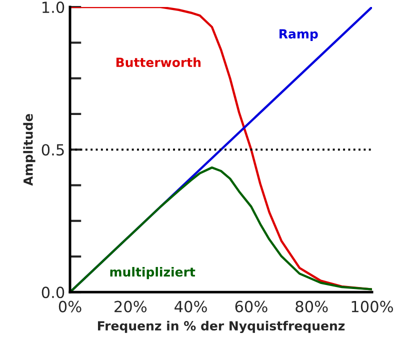 This screenshot has width=400, height=352. What do you see at coordinates (53, 8) in the screenshot?
I see `y-tick-label: 1.0` at bounding box center [53, 8].